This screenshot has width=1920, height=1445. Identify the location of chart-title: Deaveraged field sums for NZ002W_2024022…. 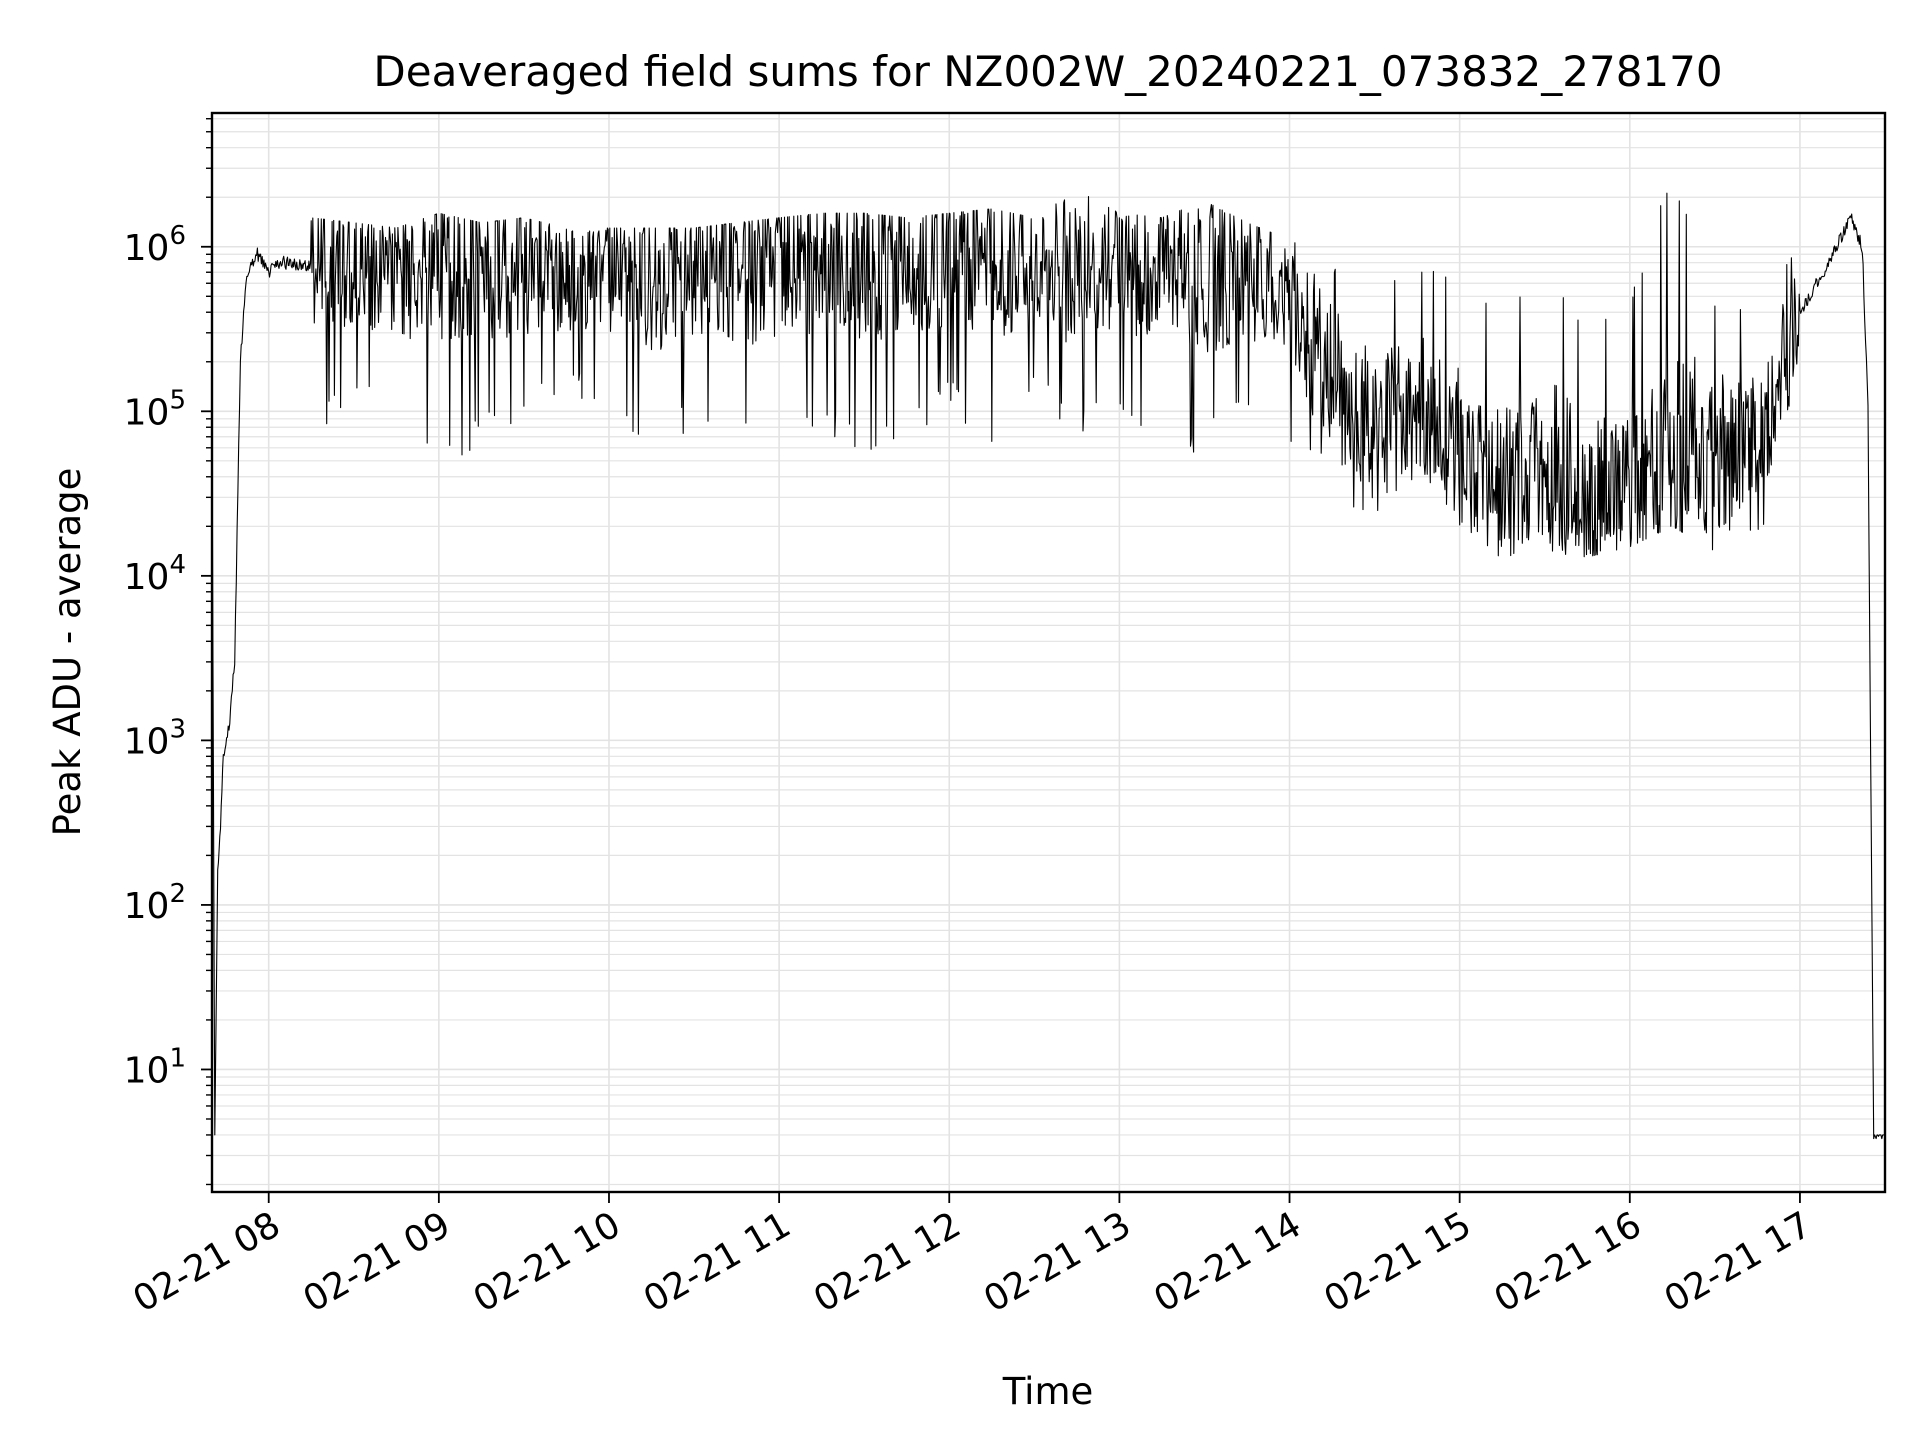
(1047, 71).